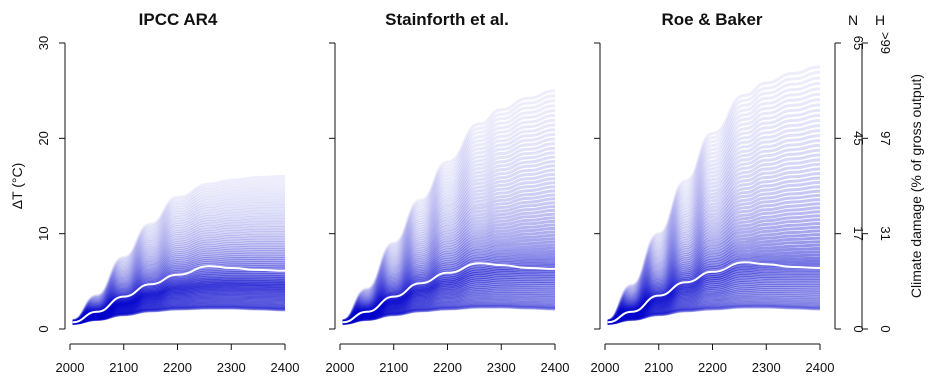  What do you see at coordinates (43, 328) in the screenshot?
I see `y-tick-label: 0` at bounding box center [43, 328].